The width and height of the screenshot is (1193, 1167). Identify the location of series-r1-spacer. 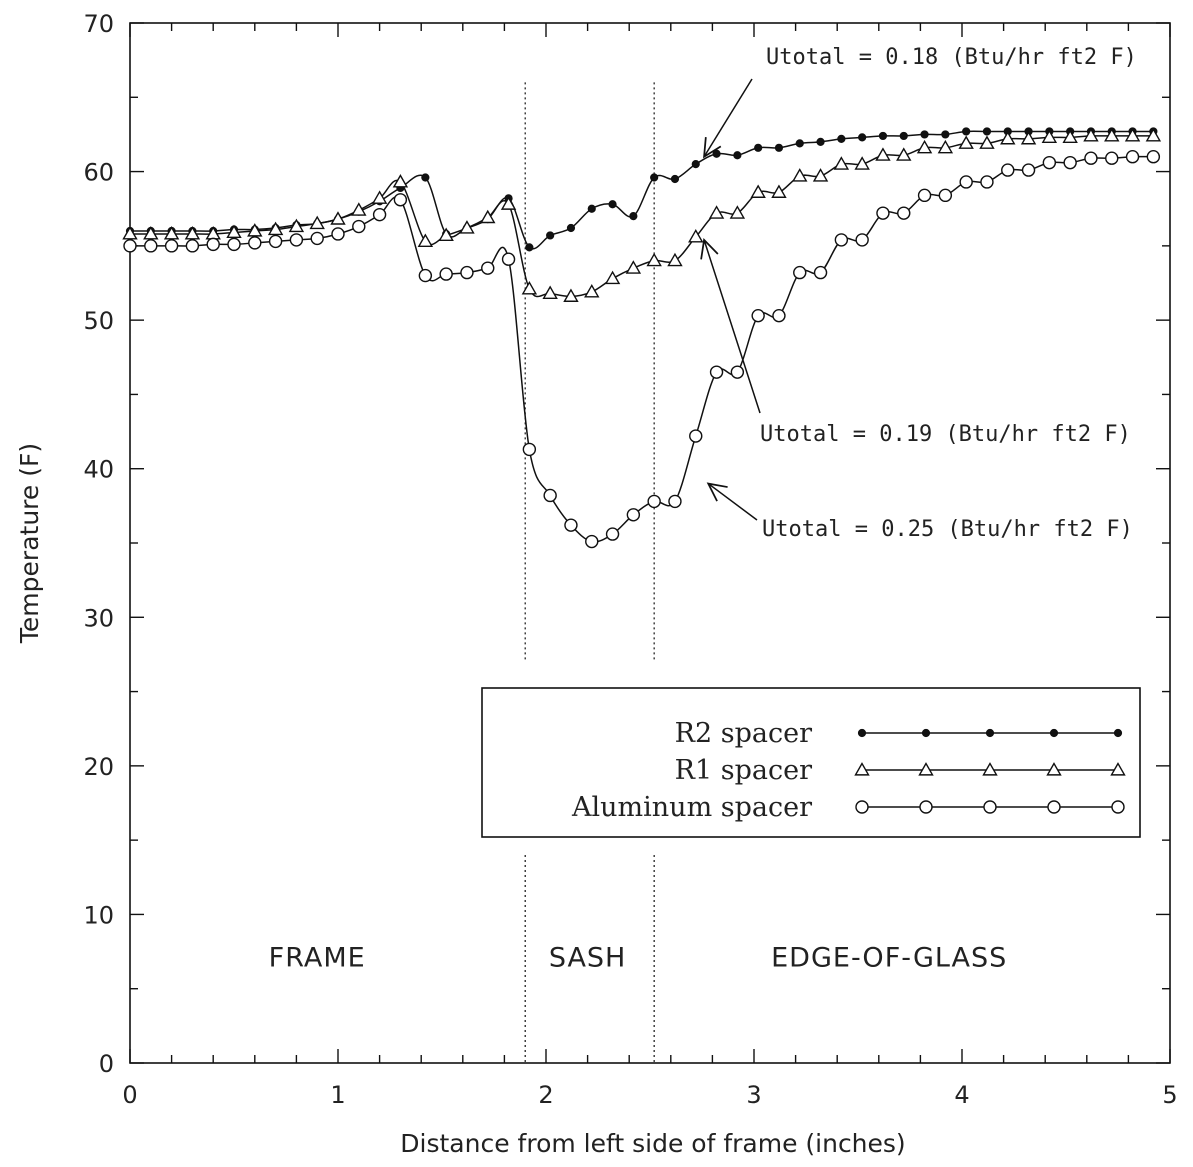
(642, 215).